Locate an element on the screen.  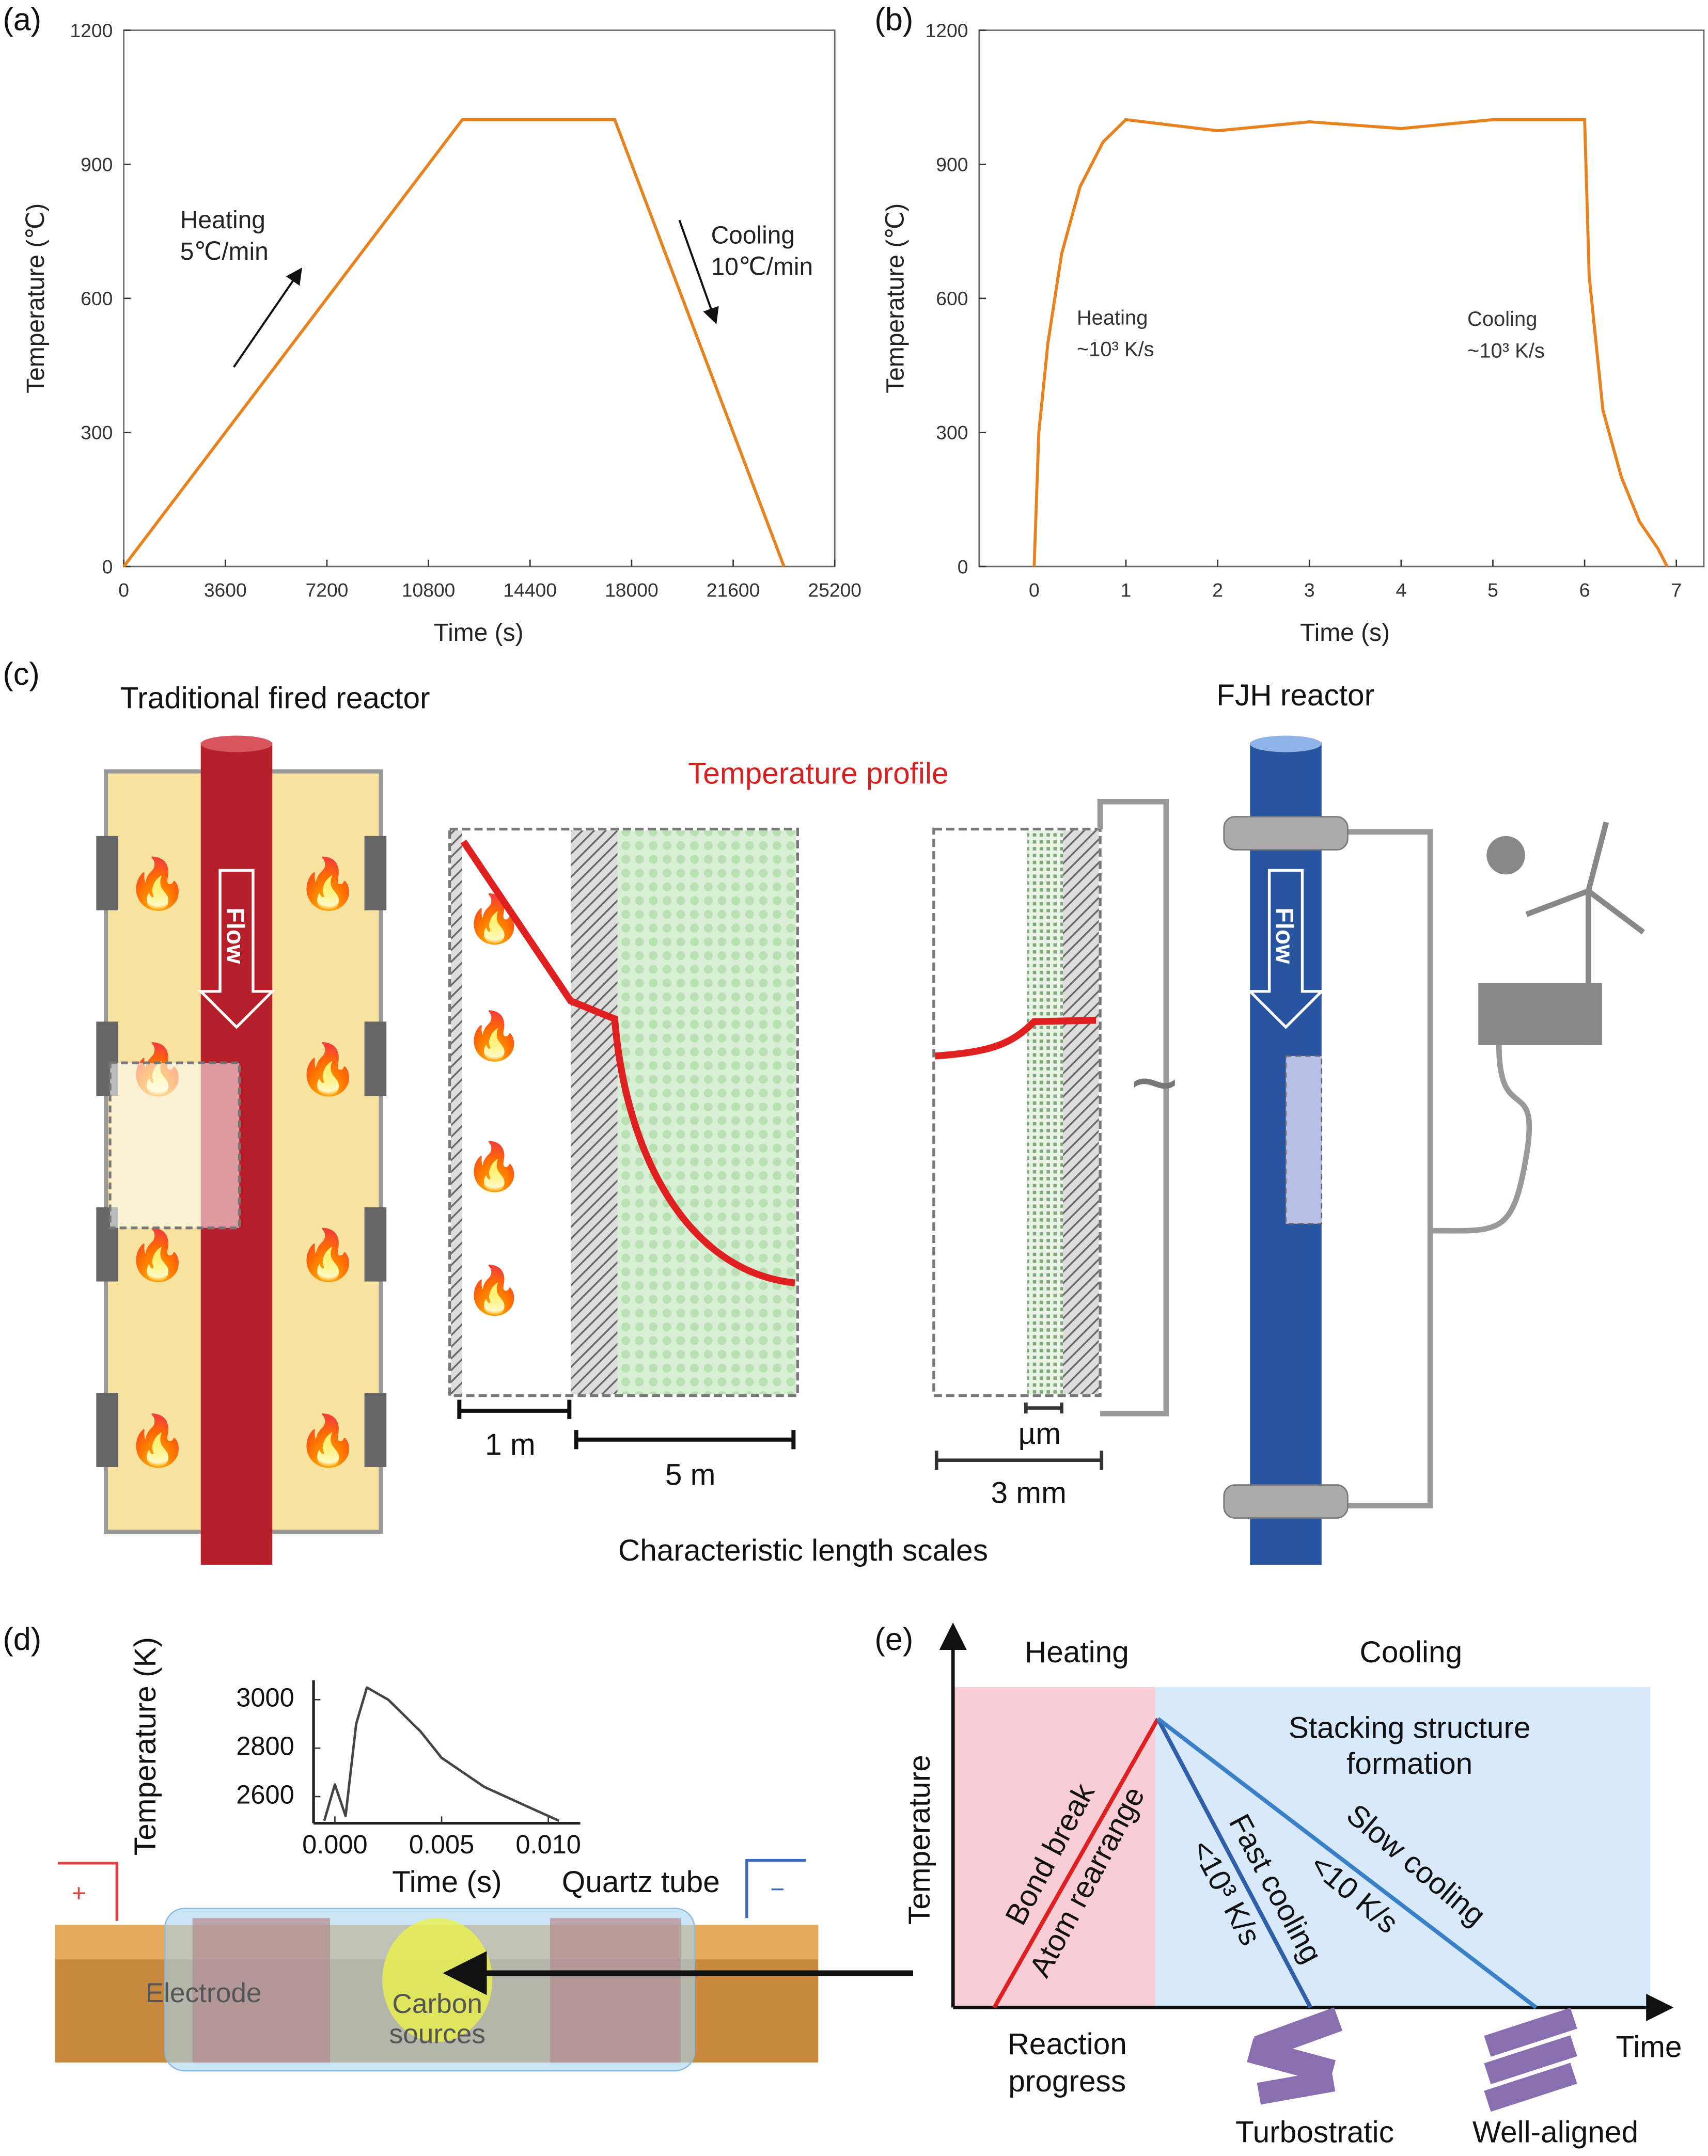
x-tick-label: 6 is located at coordinates (1584, 590).